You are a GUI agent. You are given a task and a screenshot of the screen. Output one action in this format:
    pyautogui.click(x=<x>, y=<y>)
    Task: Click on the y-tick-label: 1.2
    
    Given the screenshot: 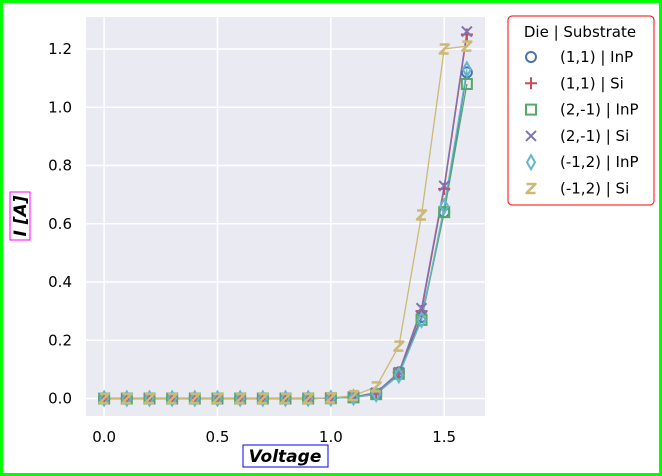 What is the action you would take?
    pyautogui.click(x=60, y=49)
    